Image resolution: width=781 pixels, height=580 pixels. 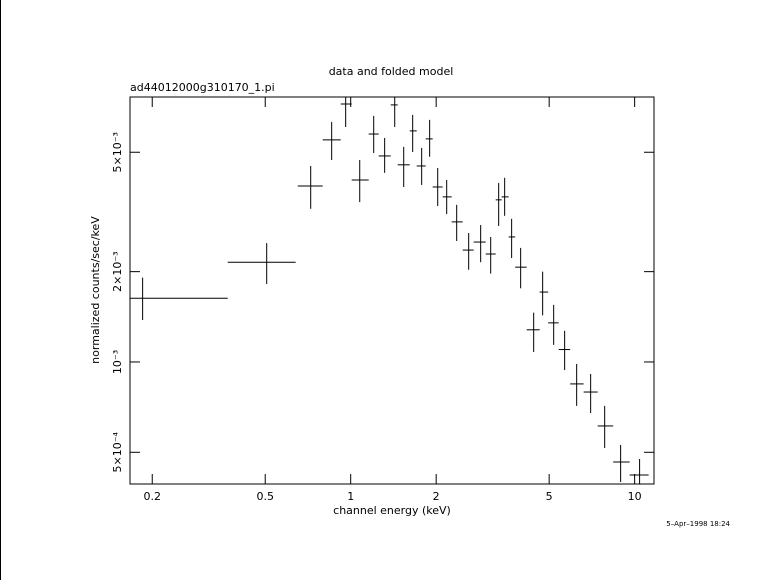 What do you see at coordinates (117, 271) in the screenshot?
I see `y-tick-label: 2×10⁻³` at bounding box center [117, 271].